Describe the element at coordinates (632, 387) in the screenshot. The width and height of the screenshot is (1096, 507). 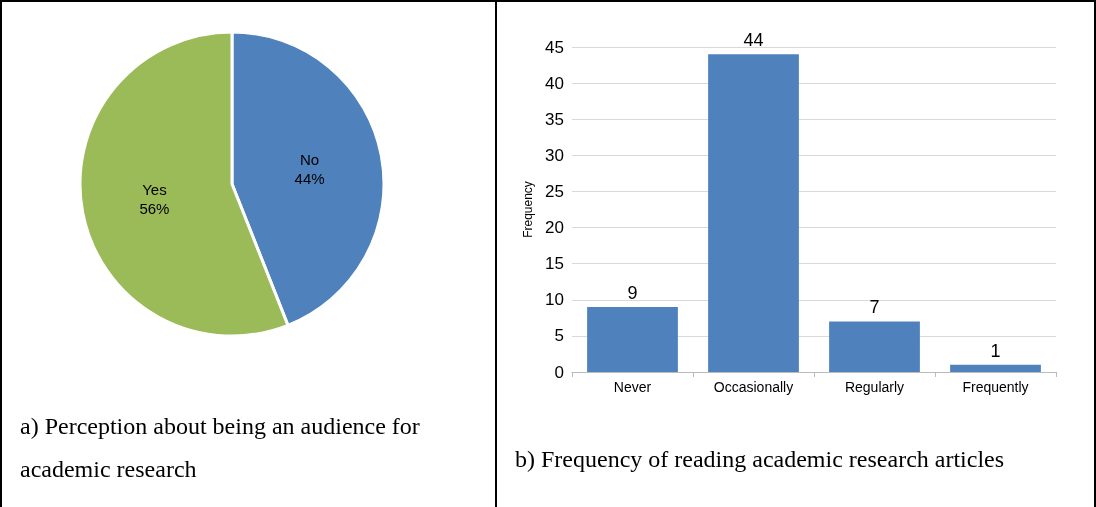
I see `x-tick-label: Never` at that location.